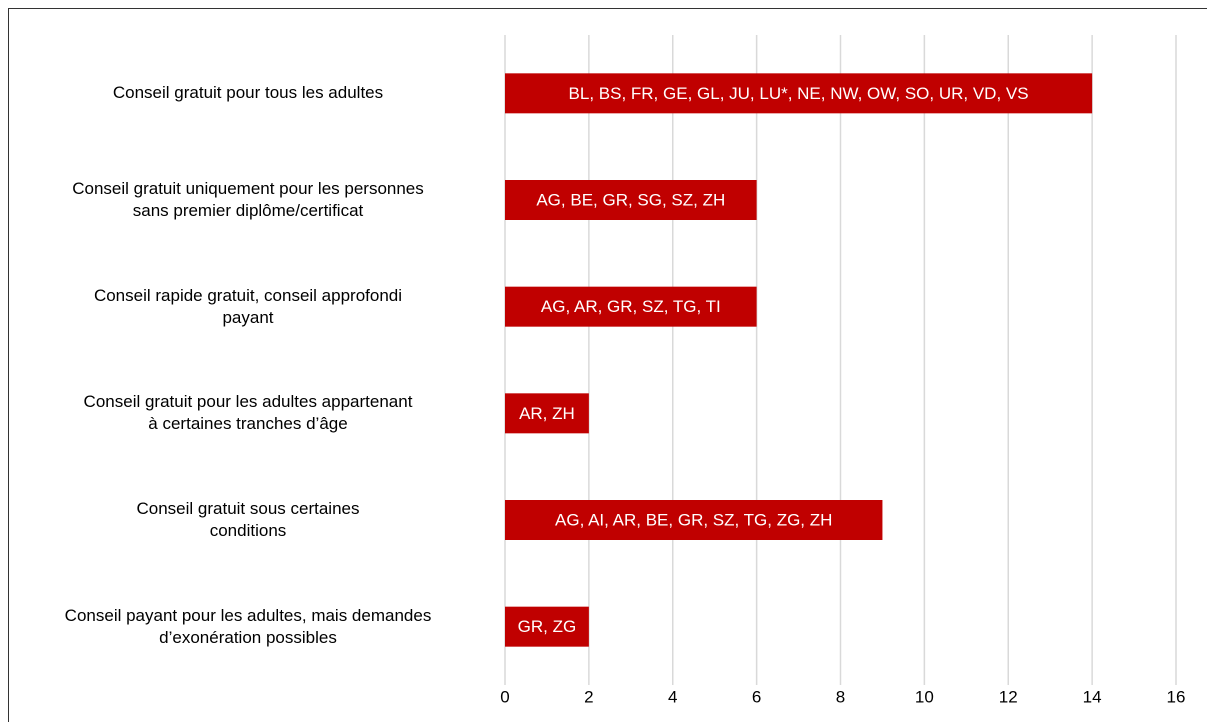 This screenshot has height=722, width=1207. I want to click on bar-label: GR, ZG, so click(547, 626).